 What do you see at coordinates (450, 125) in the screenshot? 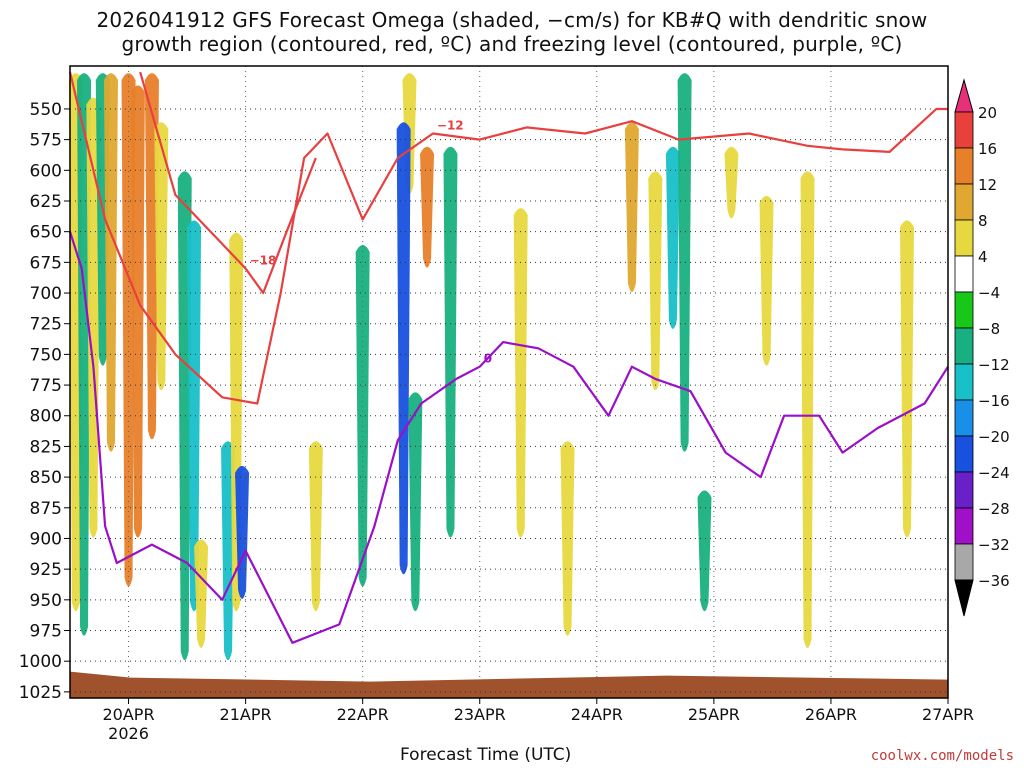
I see `contour-label-0: −12` at bounding box center [450, 125].